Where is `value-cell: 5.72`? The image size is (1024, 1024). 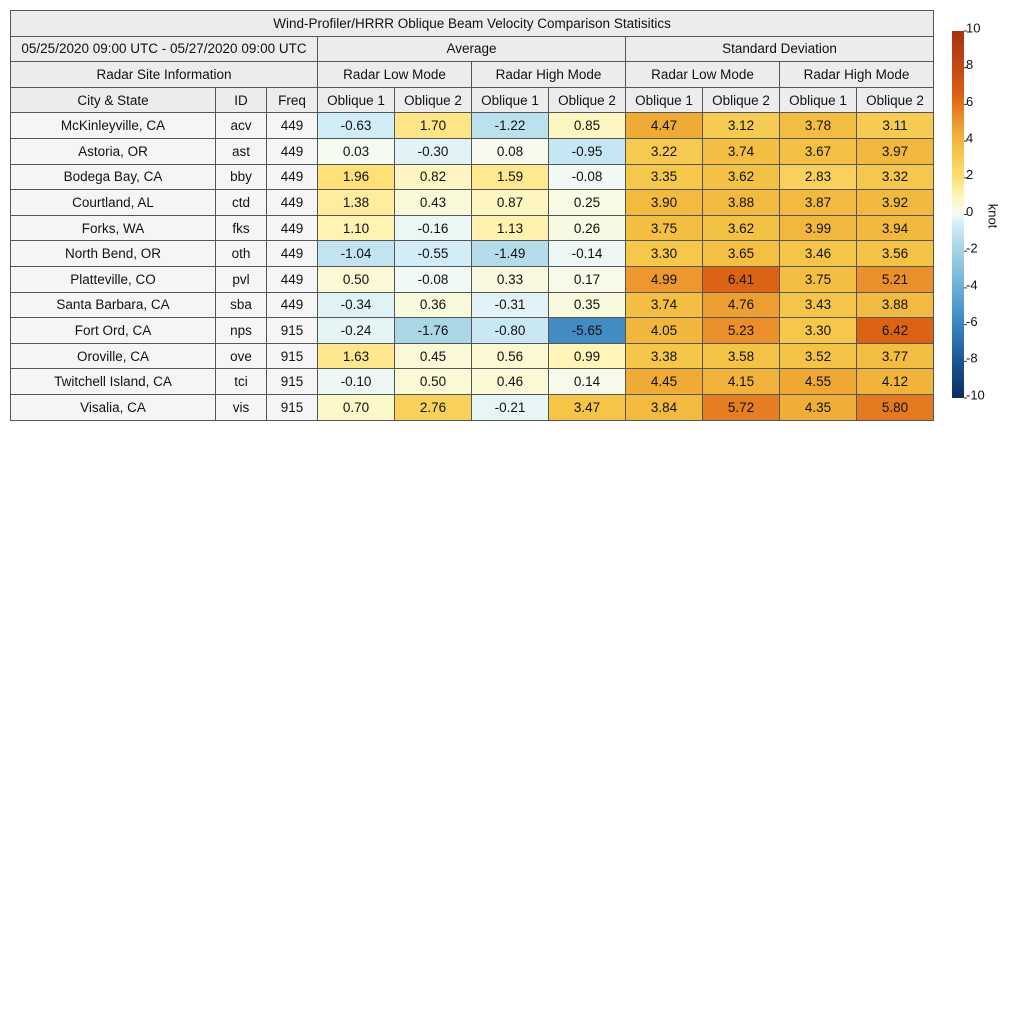 value-cell: 5.72 is located at coordinates (741, 407).